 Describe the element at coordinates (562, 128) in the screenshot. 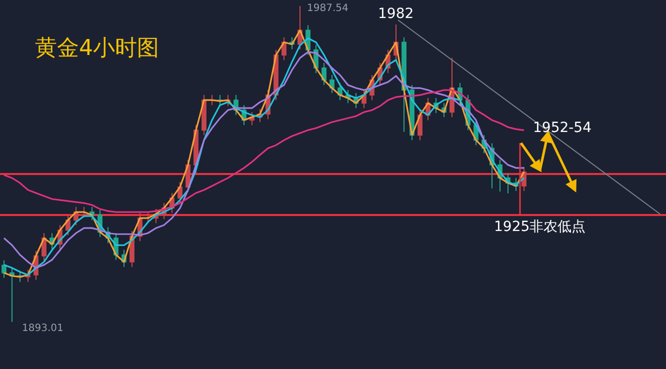

I see `text: 1952-54` at that location.